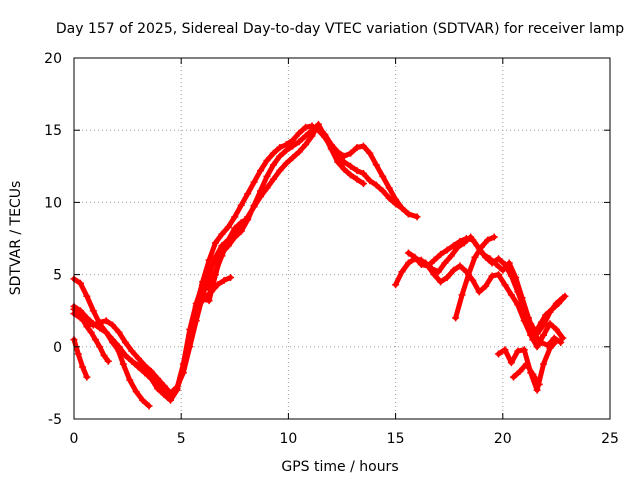 This screenshot has width=640, height=480. I want to click on y-axis-label: SDTVAR / TECUs, so click(16, 238).